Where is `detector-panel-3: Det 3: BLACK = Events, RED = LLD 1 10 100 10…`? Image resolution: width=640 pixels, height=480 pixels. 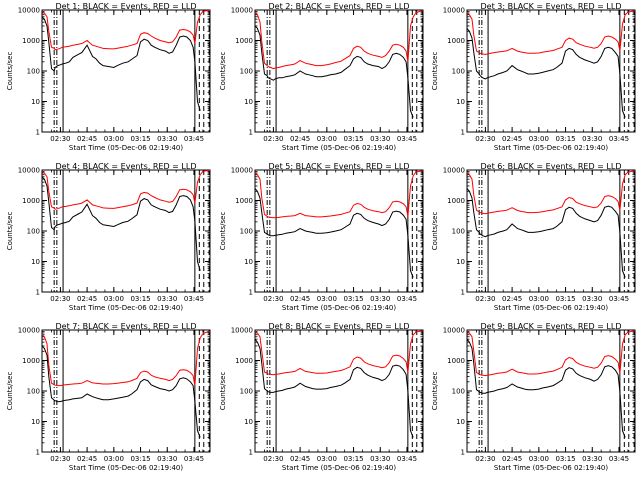
detector-panel-3: Det 3: BLACK = Events, RED = LLD 1 10 100 10… is located at coordinates (533, 77).